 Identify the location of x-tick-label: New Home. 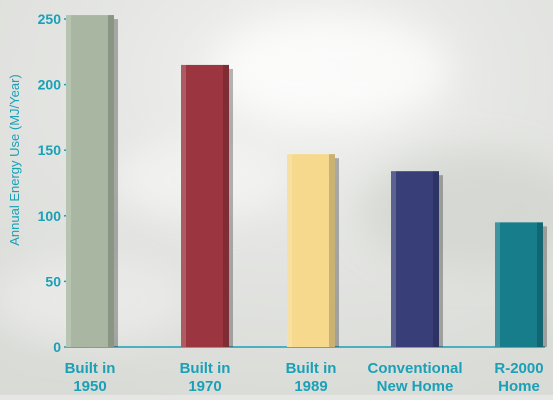
(415, 386).